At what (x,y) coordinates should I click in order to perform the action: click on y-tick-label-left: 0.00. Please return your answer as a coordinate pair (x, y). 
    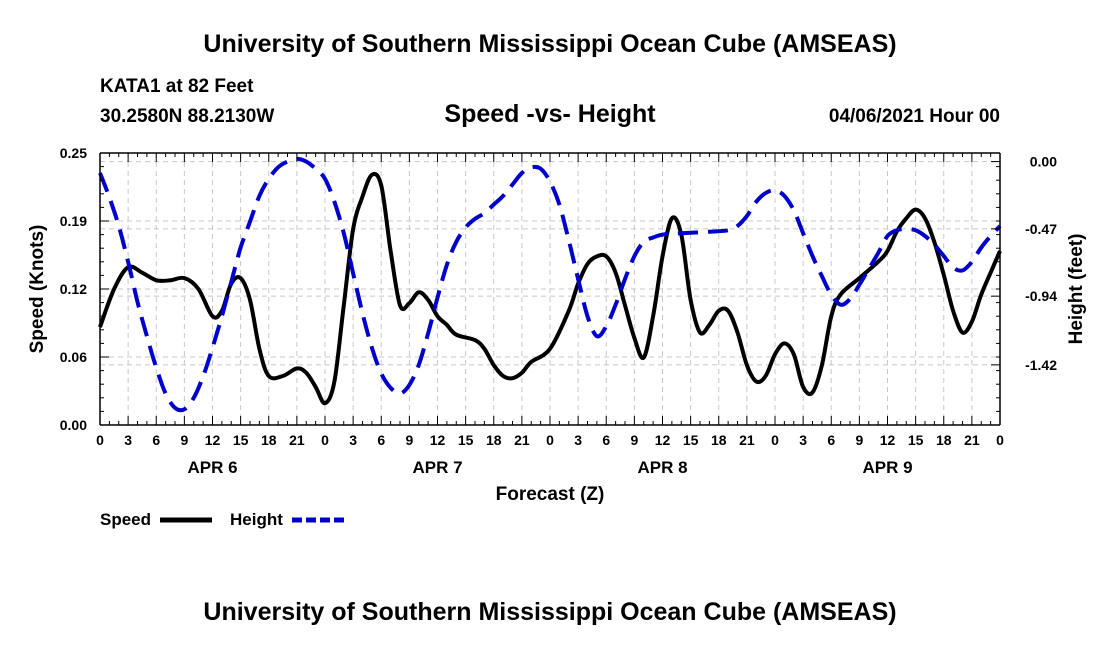
    Looking at the image, I should click on (73, 425).